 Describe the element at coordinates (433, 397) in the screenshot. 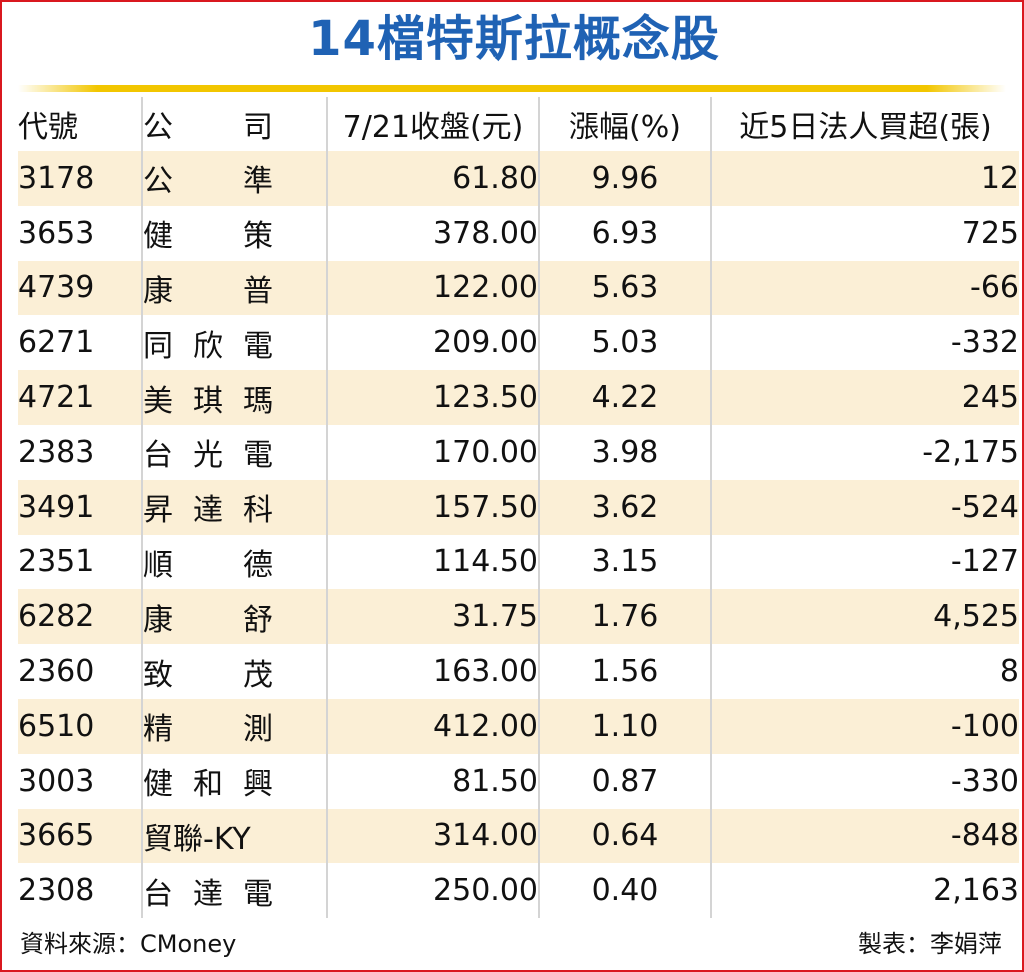

I see `cell-close: 123.50` at that location.